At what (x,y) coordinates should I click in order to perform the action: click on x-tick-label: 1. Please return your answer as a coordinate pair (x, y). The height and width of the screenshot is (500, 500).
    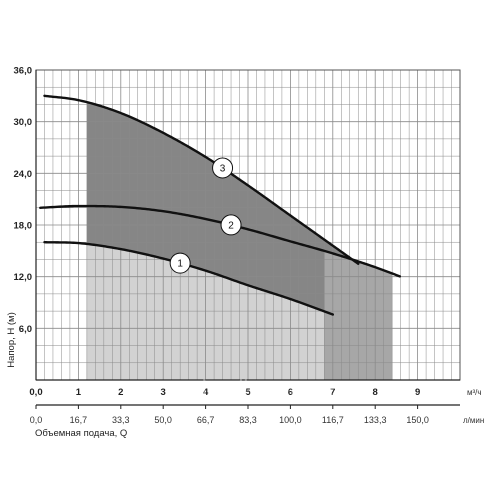
    Looking at the image, I should click on (79, 392).